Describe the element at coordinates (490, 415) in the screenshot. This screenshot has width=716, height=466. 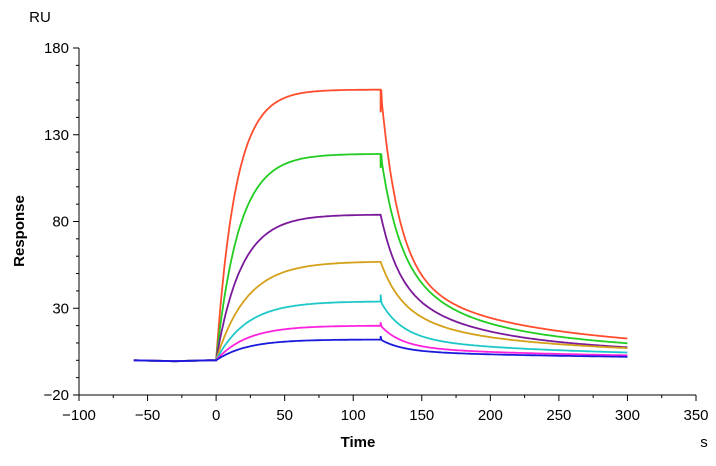
I see `x-tick-label: 200` at that location.